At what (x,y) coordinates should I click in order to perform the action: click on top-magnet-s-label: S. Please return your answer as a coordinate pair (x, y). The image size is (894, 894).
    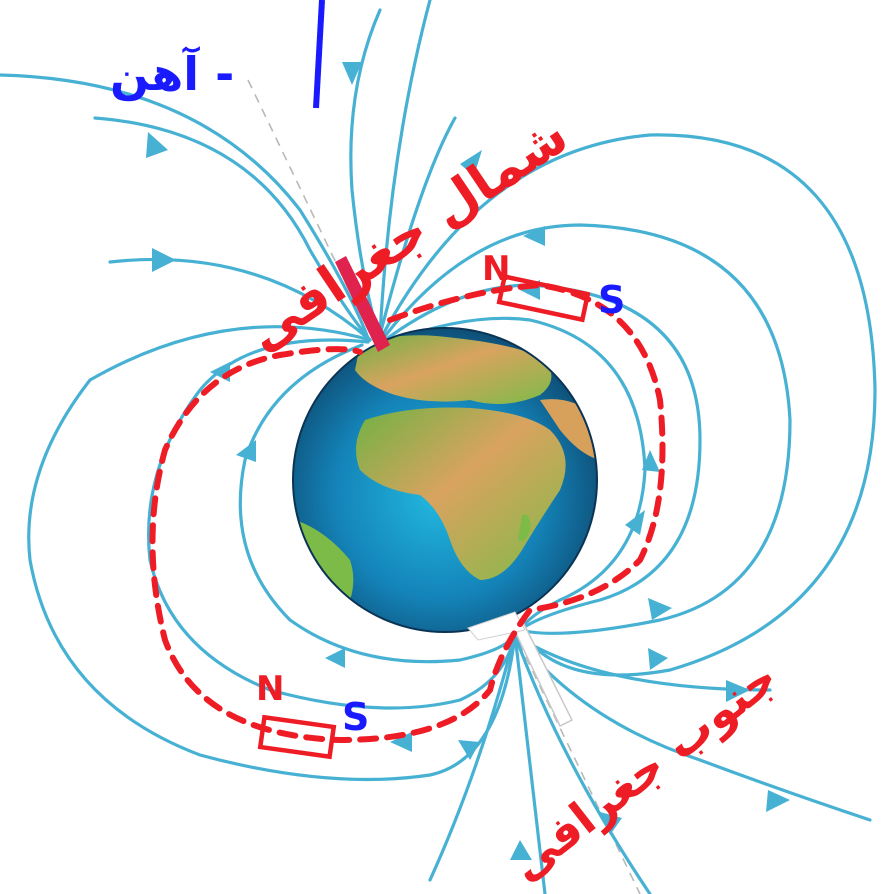
    Looking at the image, I should click on (611, 300).